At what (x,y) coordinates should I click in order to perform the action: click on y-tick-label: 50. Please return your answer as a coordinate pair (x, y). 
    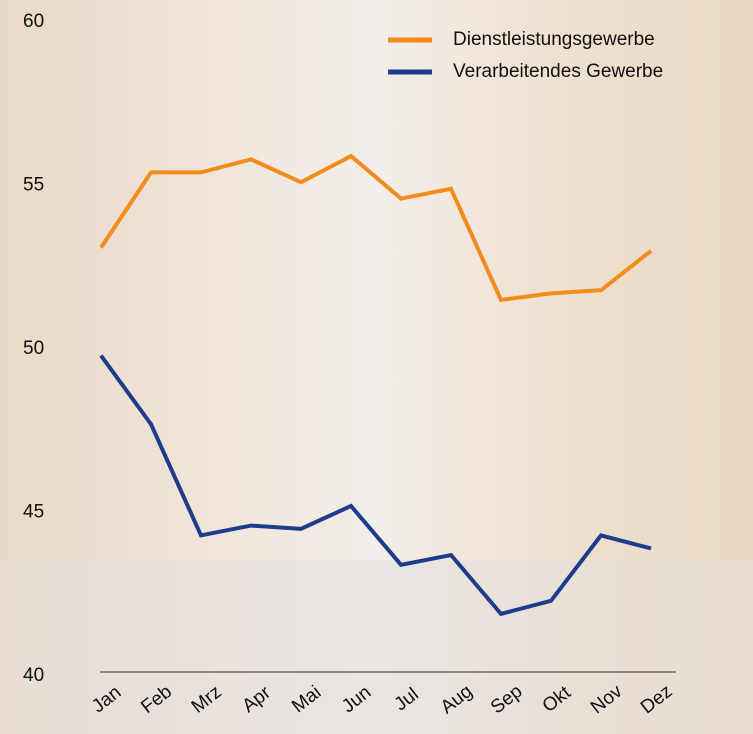
    Looking at the image, I should click on (33, 348).